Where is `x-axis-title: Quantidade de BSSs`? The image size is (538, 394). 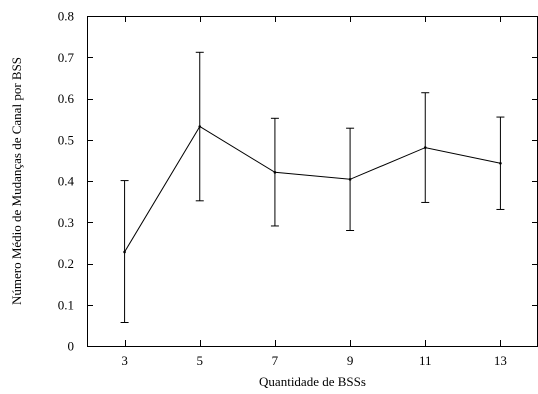 x-axis-title: Quantidade de BSSs is located at coordinates (312, 381).